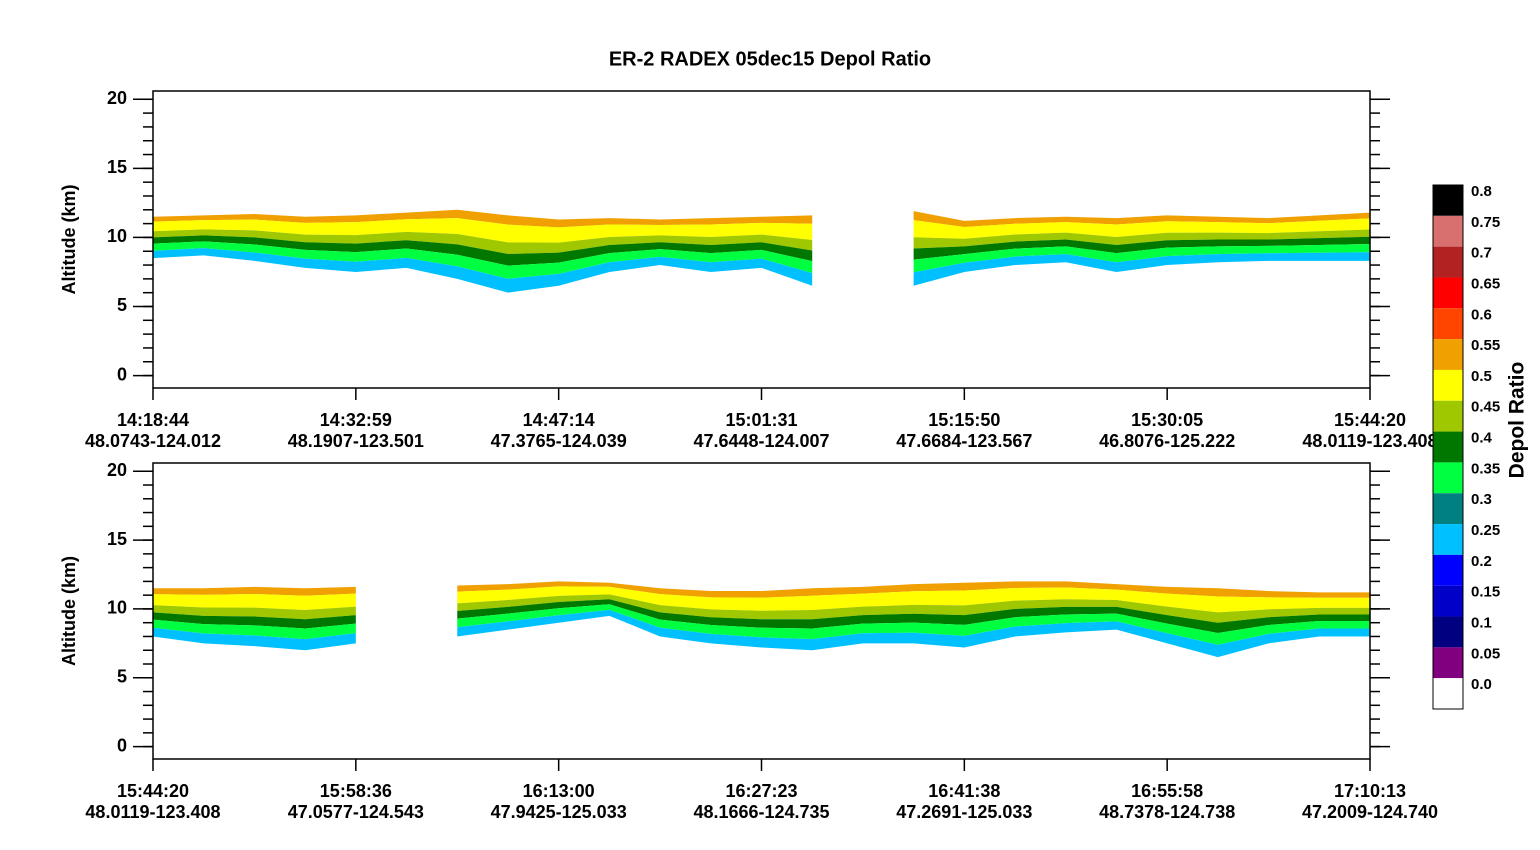  What do you see at coordinates (117, 98) in the screenshot?
I see `y-tick-label: 20` at bounding box center [117, 98].